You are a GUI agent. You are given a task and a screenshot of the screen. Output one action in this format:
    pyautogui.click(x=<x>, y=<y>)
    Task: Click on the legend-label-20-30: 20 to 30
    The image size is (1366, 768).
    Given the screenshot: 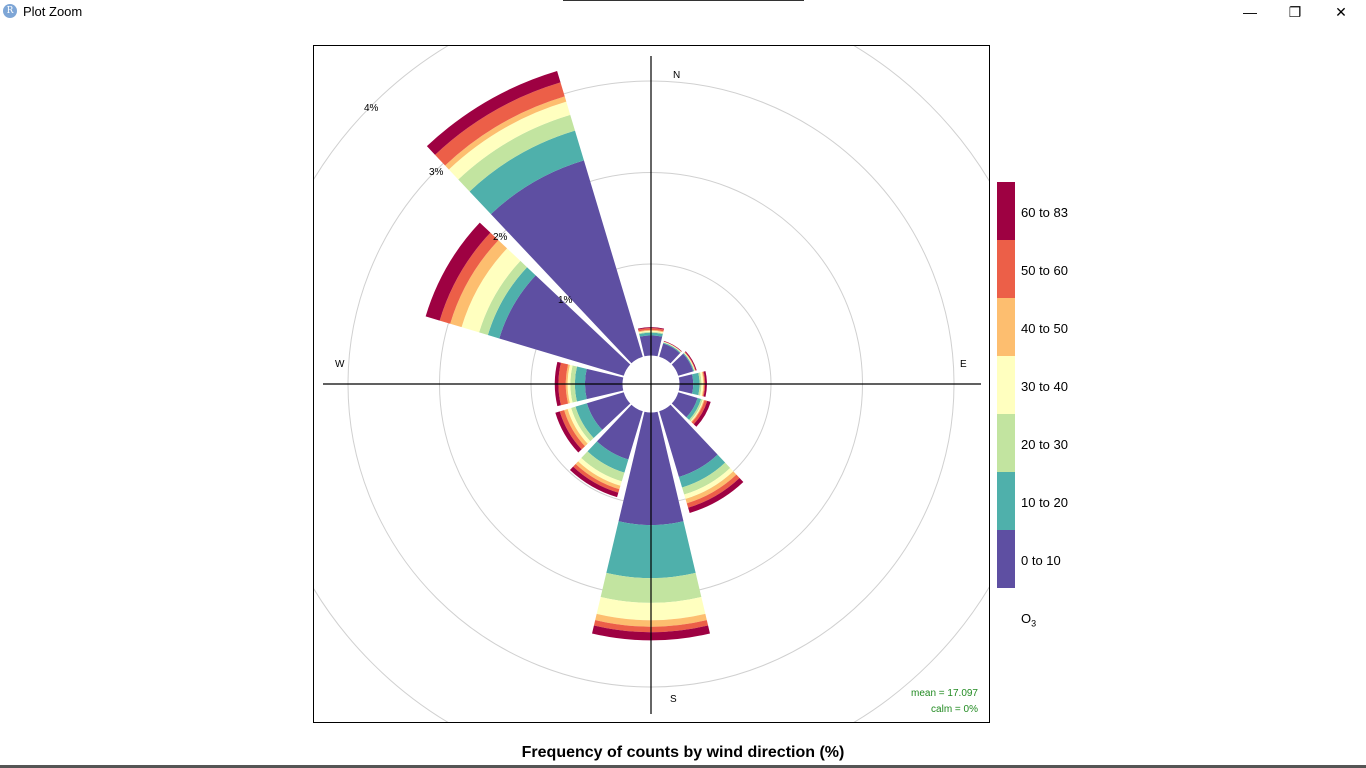 What is the action you would take?
    pyautogui.click(x=1044, y=444)
    